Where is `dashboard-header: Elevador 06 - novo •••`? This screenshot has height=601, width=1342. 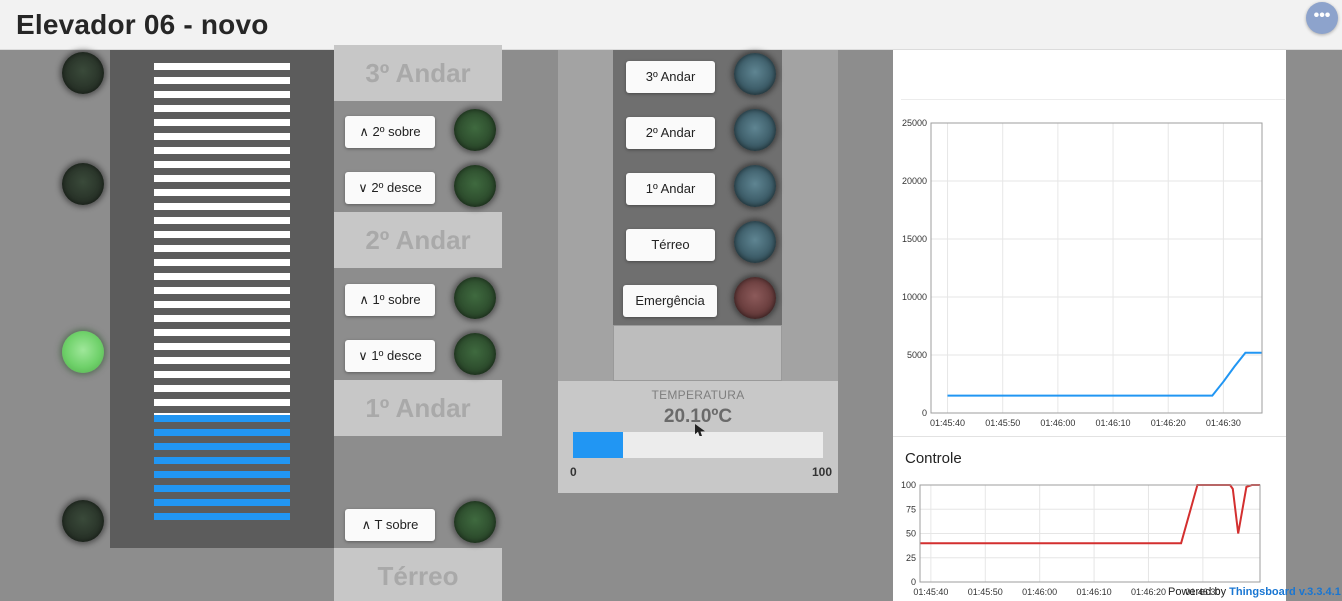
dashboard-header: Elevador 06 - novo ••• is located at coordinates (671, 25).